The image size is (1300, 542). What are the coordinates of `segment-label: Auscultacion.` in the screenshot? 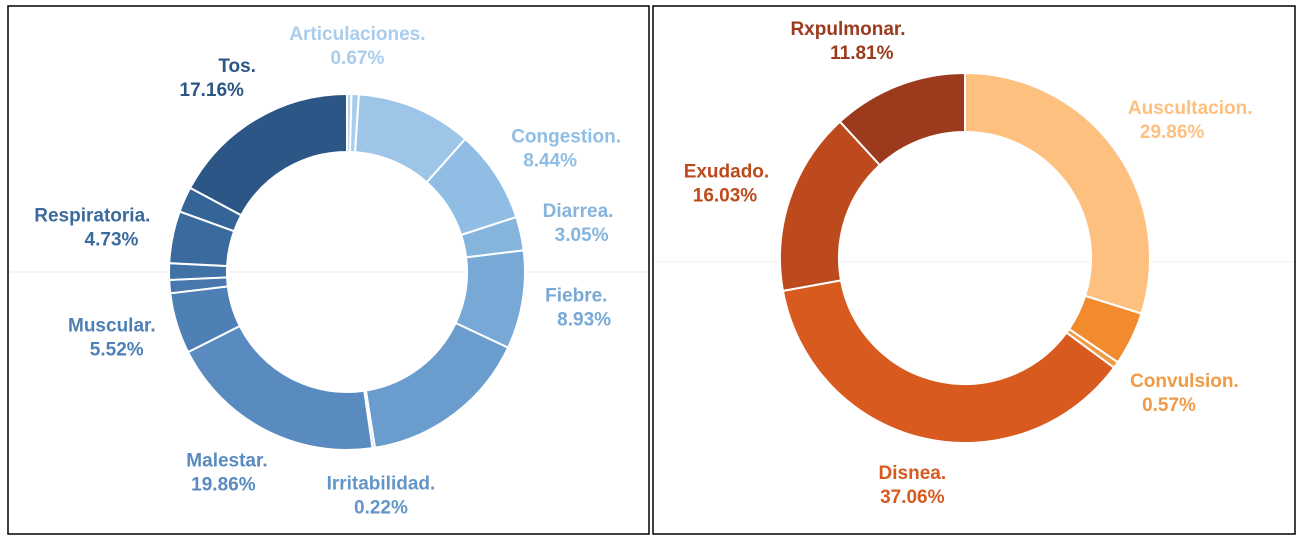 It's located at (1190, 108).